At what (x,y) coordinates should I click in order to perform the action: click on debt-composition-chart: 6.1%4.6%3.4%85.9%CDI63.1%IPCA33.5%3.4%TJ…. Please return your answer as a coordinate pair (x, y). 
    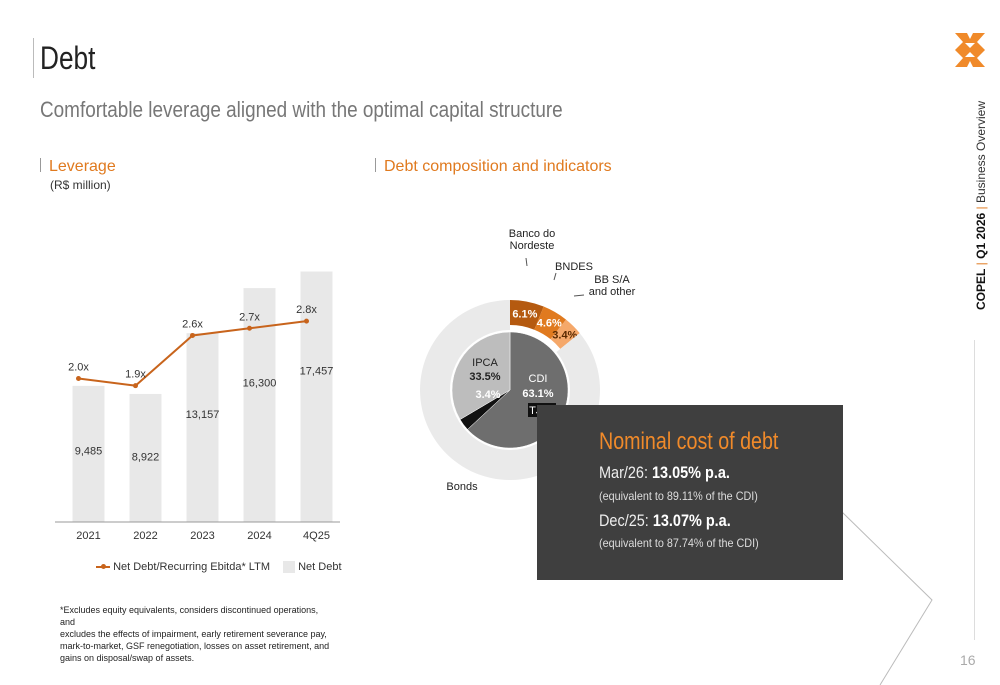
    Looking at the image, I should click on (528, 360).